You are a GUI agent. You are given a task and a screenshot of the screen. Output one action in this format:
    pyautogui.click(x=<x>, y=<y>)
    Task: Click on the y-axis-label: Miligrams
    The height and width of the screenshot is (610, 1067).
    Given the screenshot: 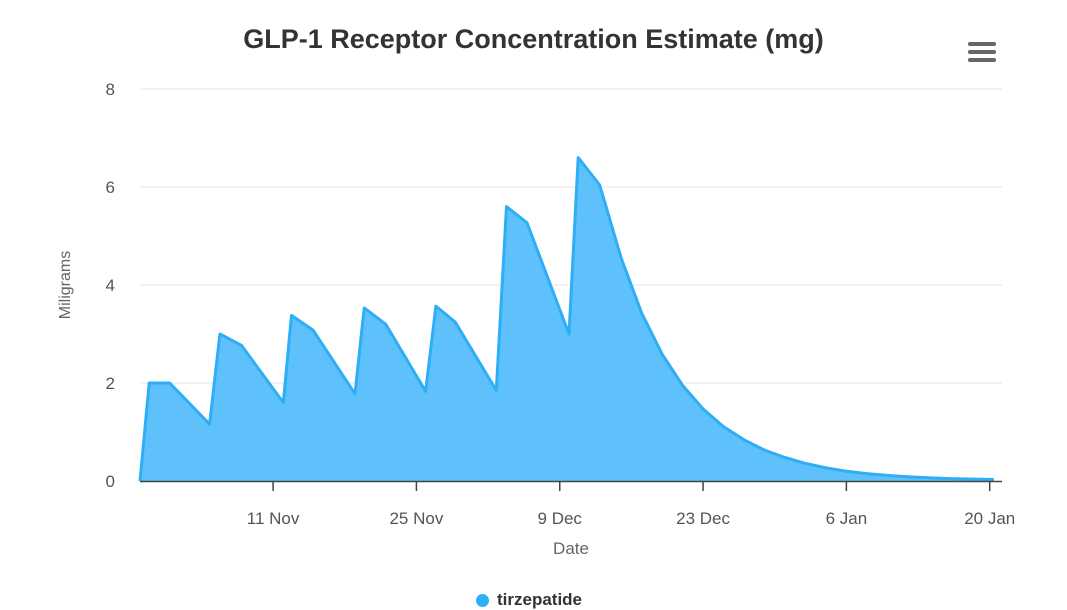 What is the action you would take?
    pyautogui.click(x=65, y=285)
    